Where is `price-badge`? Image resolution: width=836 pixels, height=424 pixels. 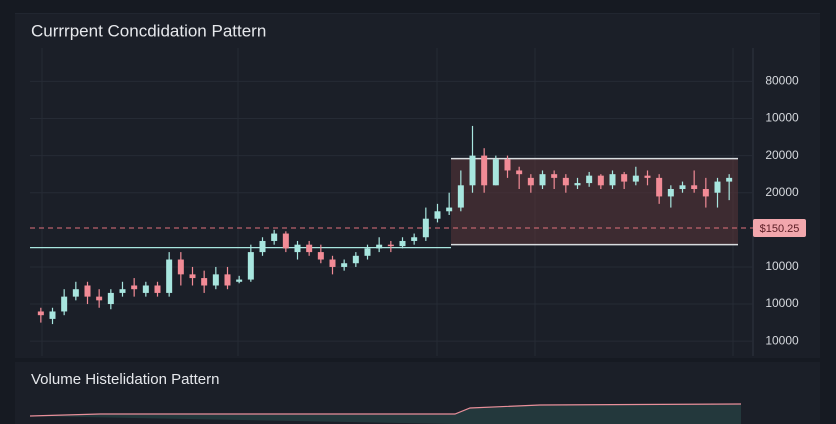
price-badge is located at coordinates (779, 227).